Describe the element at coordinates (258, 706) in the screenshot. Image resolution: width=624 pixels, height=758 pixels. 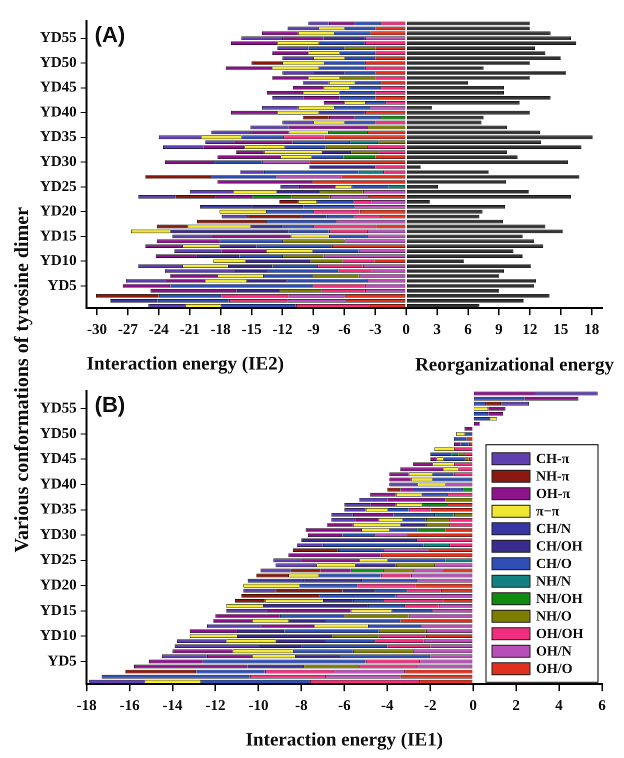
I see `x-tick-label: -10` at that location.